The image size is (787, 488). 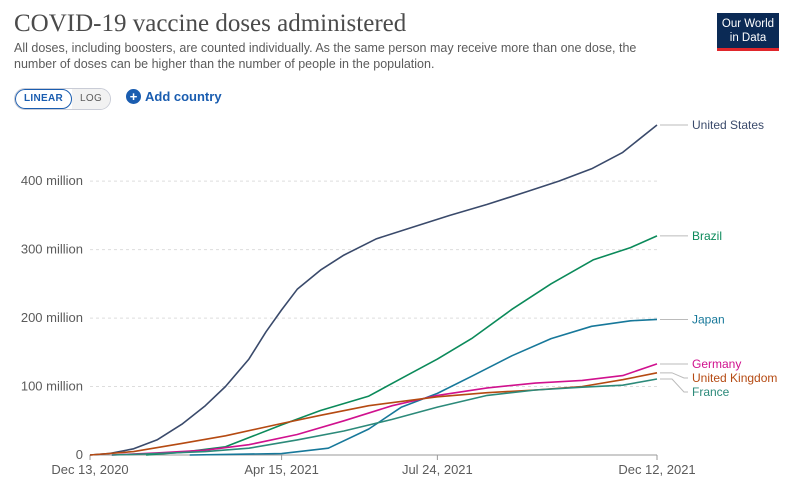 What do you see at coordinates (707, 236) in the screenshot?
I see `series-end-label: Brazil` at bounding box center [707, 236].